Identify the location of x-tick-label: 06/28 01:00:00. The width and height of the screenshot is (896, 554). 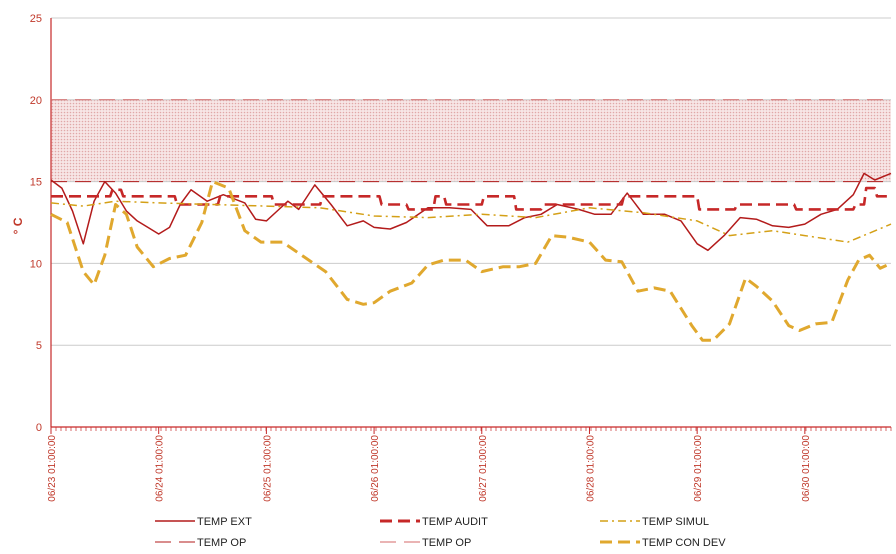
(590, 468).